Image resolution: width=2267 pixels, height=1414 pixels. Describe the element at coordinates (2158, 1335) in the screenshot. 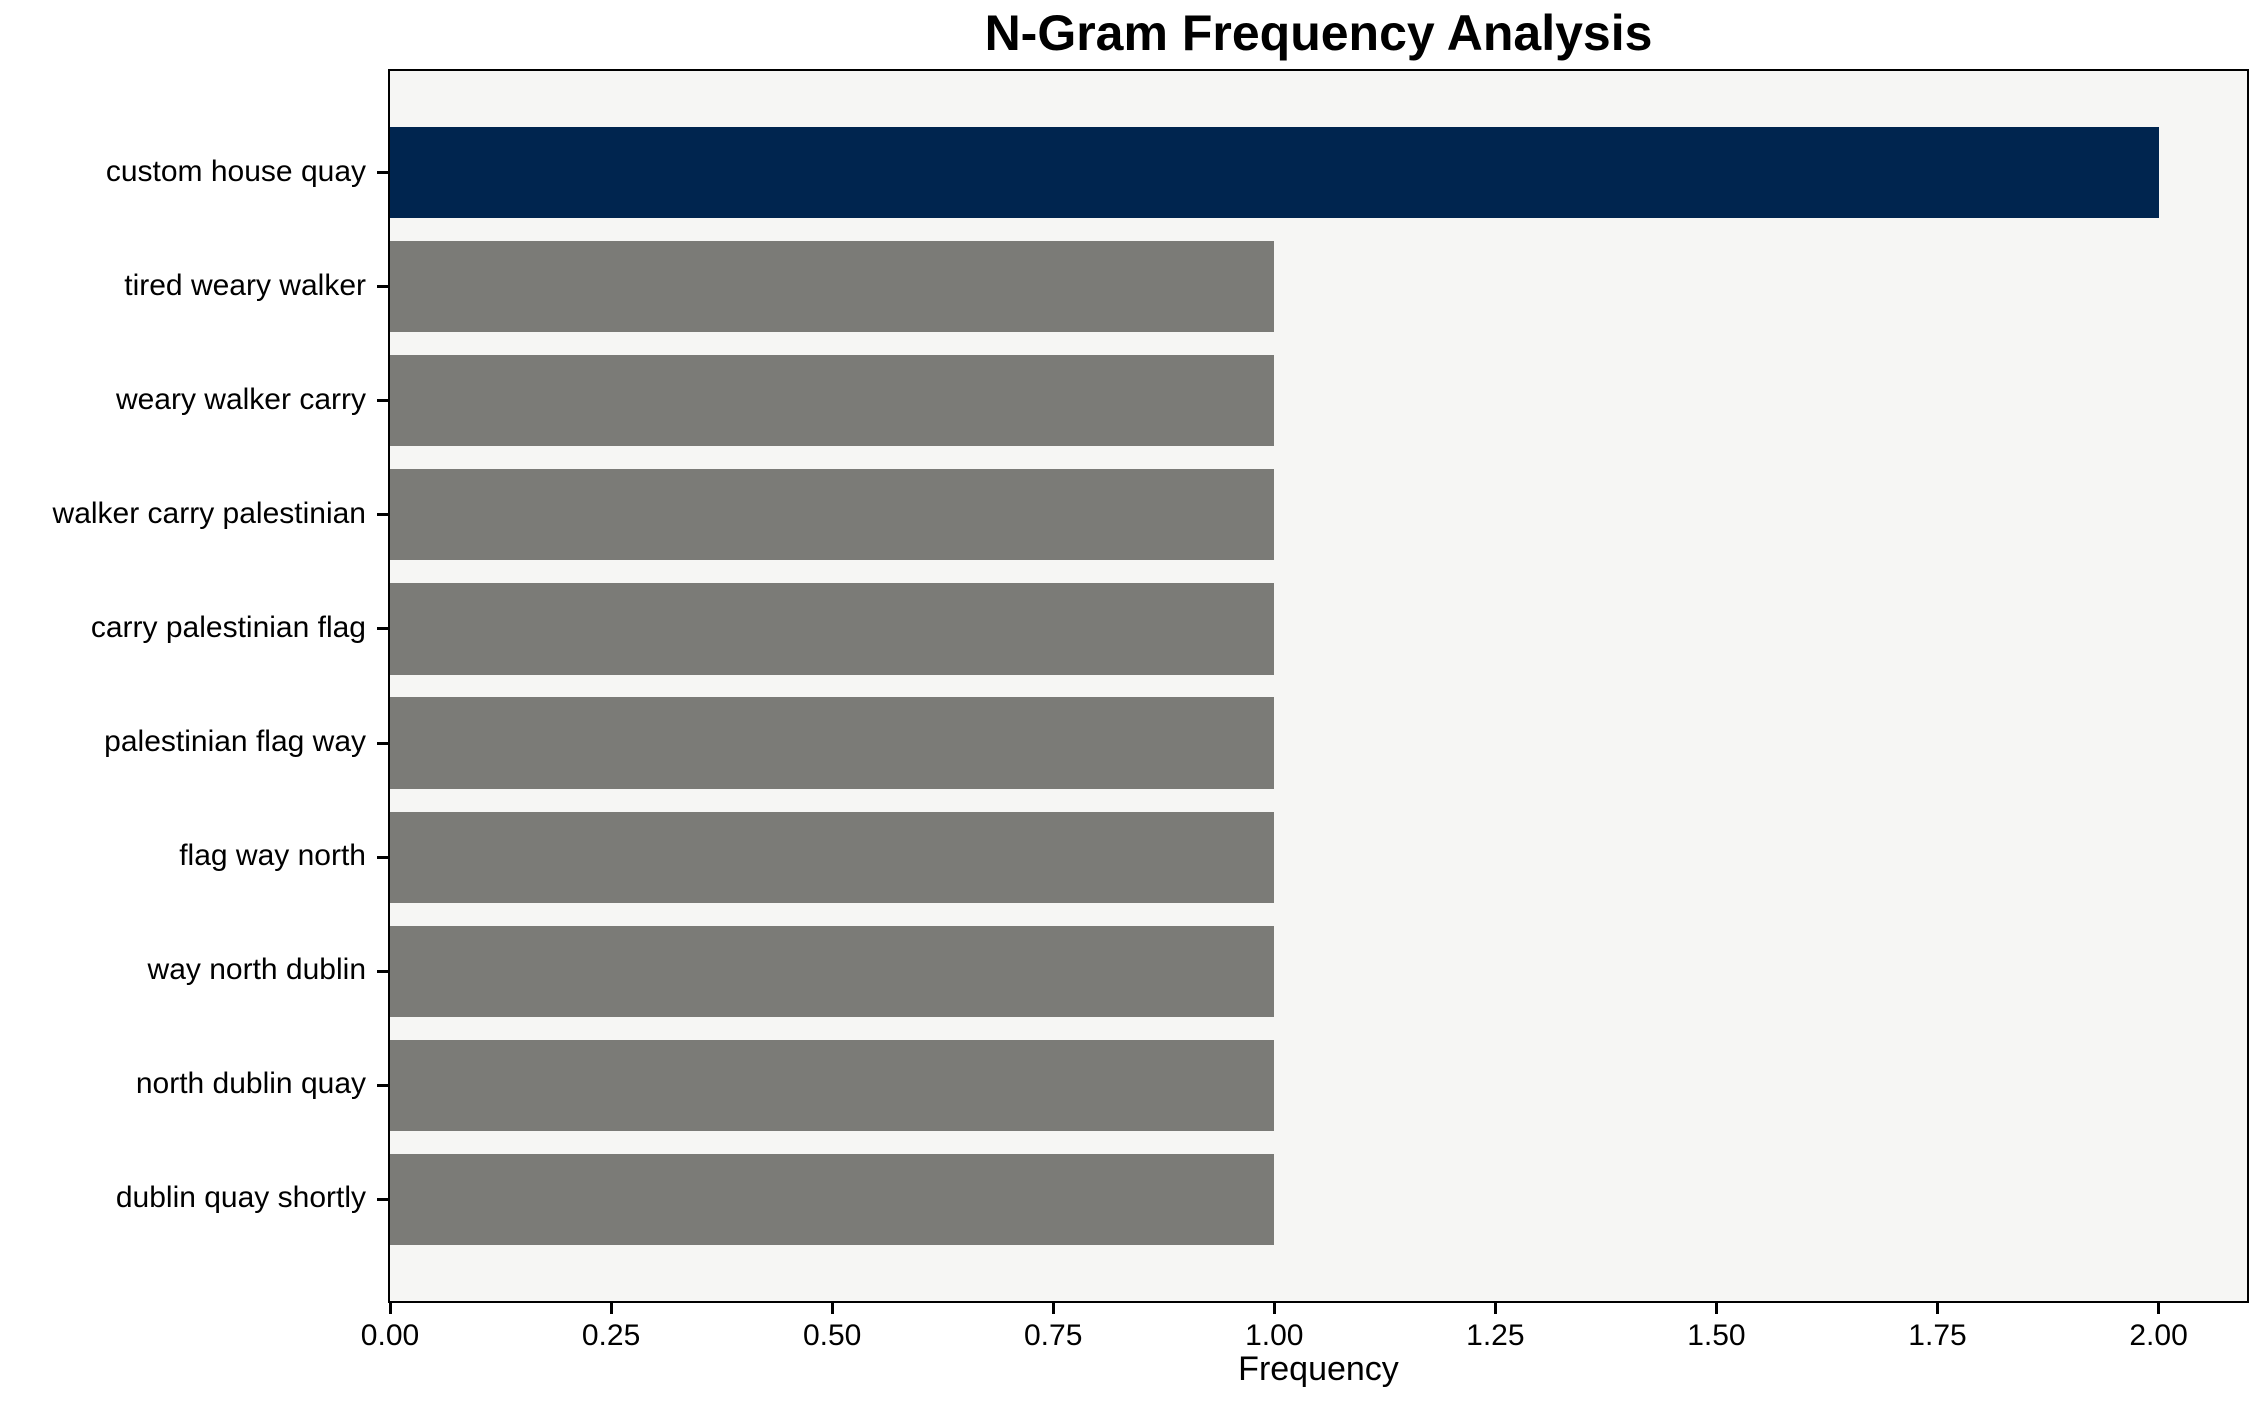

I see `x-tick-label: 2.00` at that location.